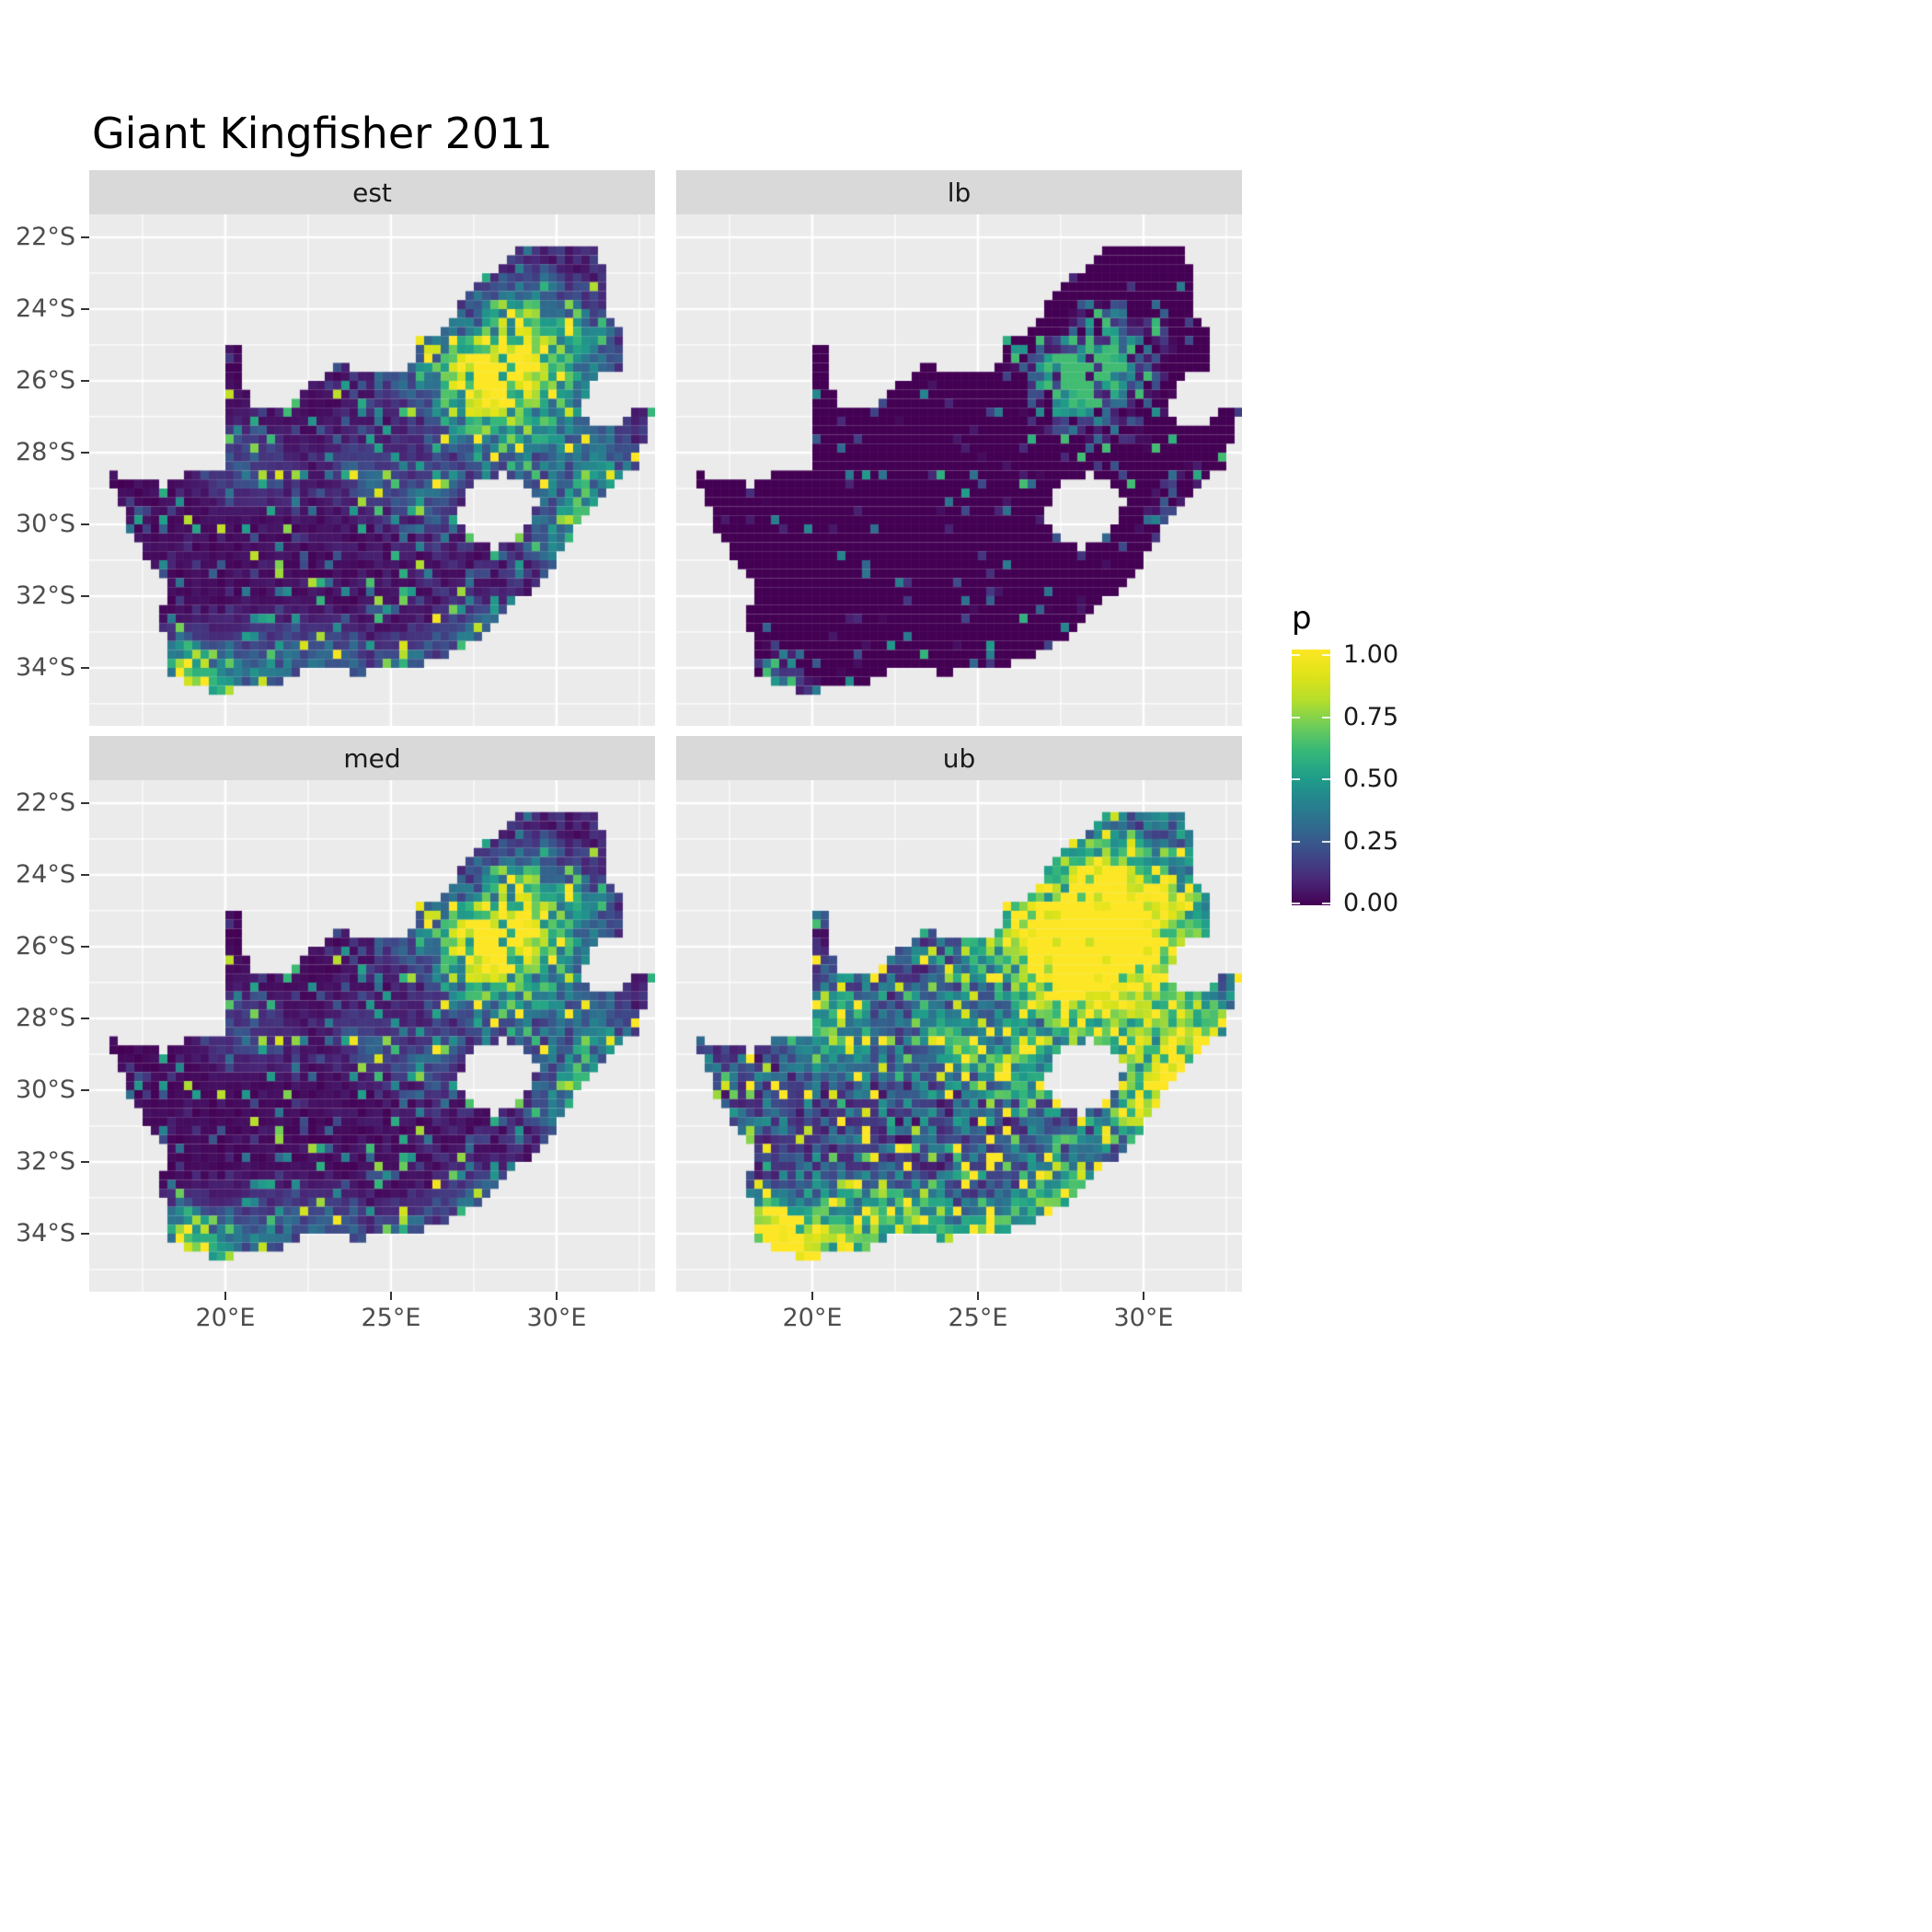 Image resolution: width=1932 pixels, height=1932 pixels. Describe the element at coordinates (1371, 654) in the screenshot. I see `legend-tick-label: 1.00` at that location.